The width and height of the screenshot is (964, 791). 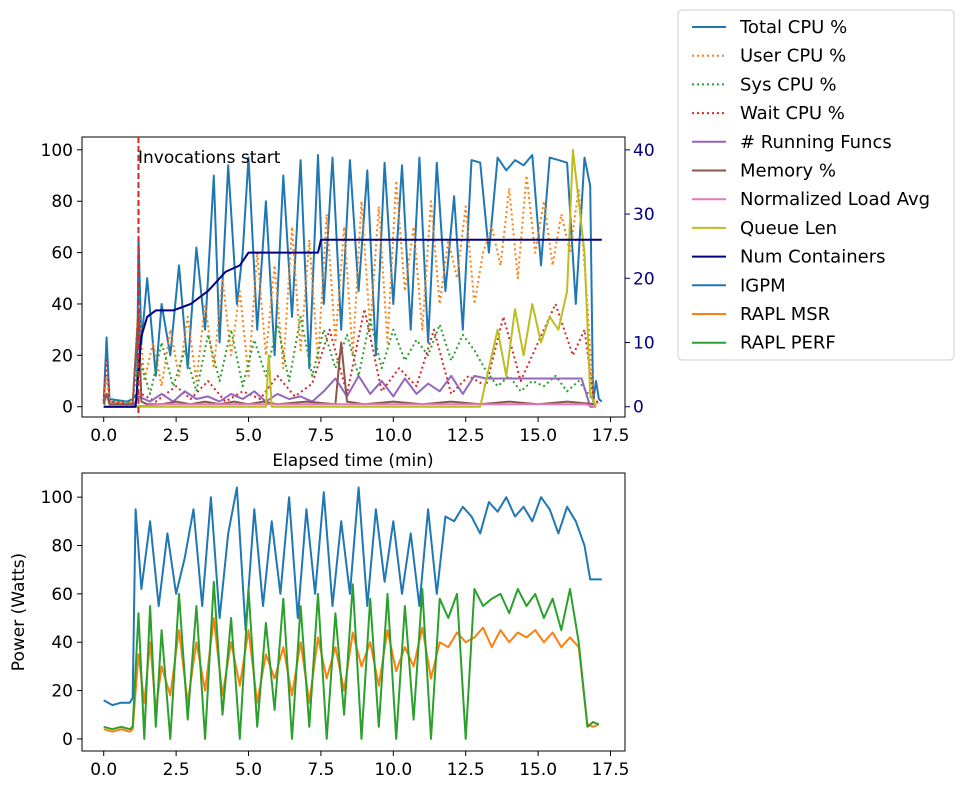 What do you see at coordinates (611, 436) in the screenshot?
I see `top-x-tick-label: 17.5` at bounding box center [611, 436].